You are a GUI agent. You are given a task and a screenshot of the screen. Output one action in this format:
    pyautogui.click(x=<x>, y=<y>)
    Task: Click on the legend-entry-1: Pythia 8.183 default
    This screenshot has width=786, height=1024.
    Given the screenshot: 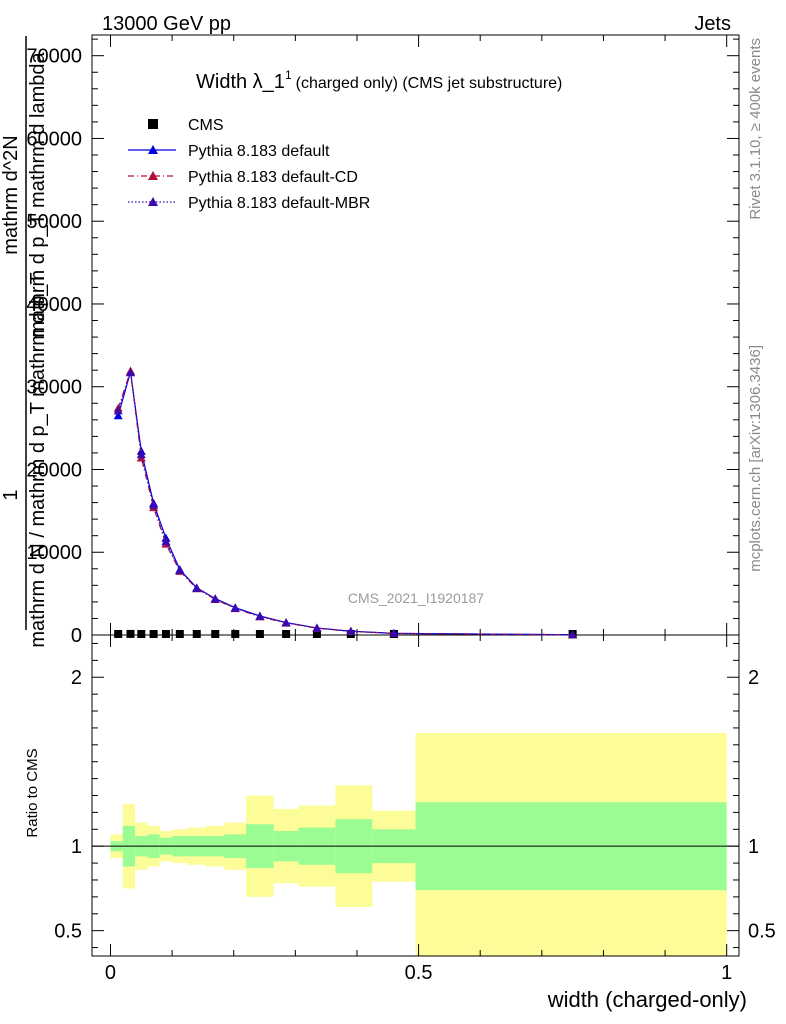 What is the action you would take?
    pyautogui.click(x=229, y=151)
    